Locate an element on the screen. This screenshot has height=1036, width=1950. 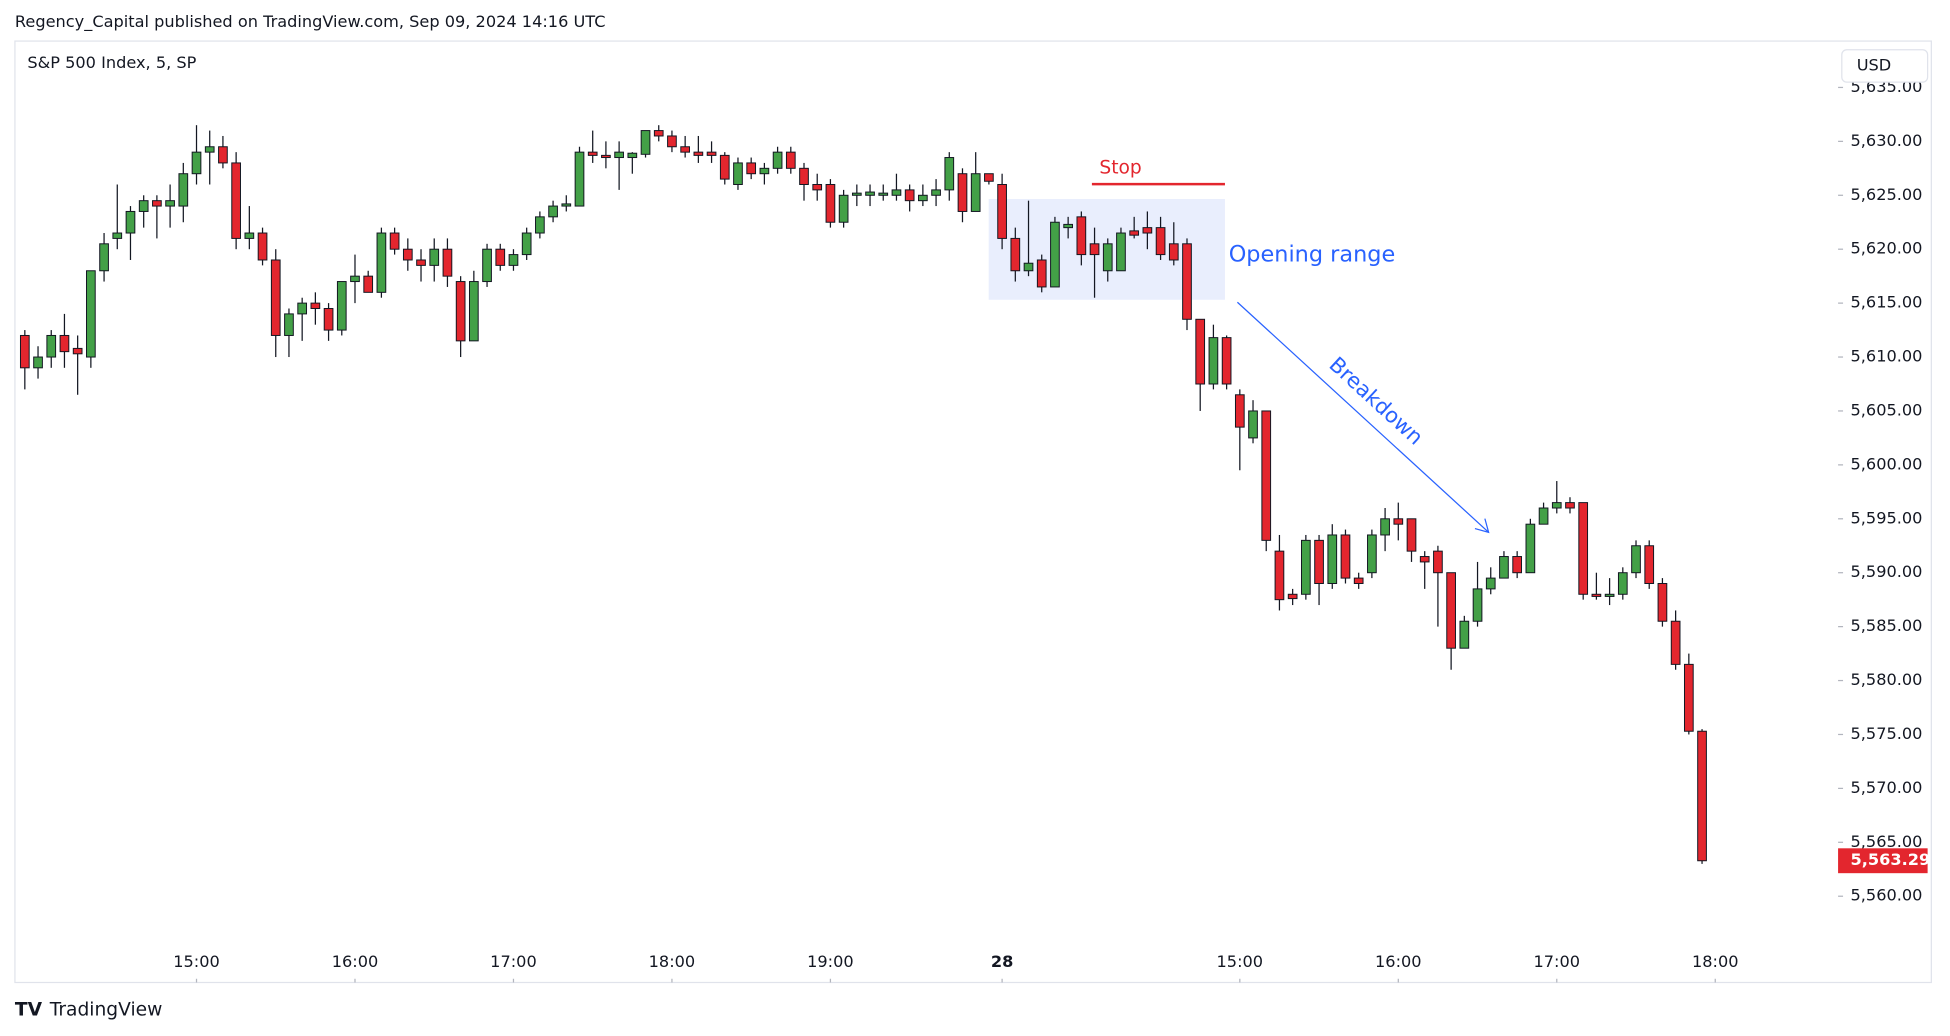
currency: USD is located at coordinates (1874, 64).